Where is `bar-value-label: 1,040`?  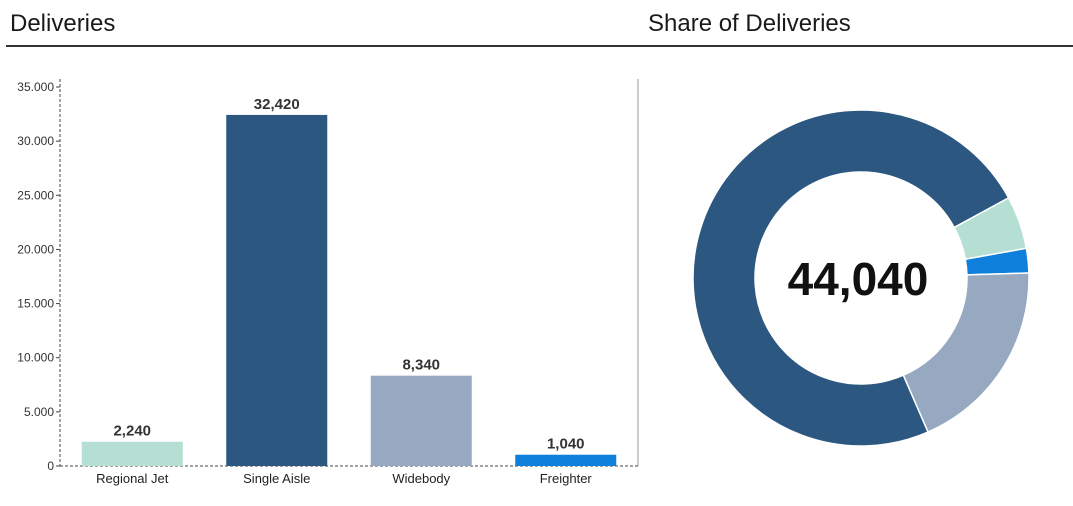
bar-value-label: 1,040 is located at coordinates (566, 444).